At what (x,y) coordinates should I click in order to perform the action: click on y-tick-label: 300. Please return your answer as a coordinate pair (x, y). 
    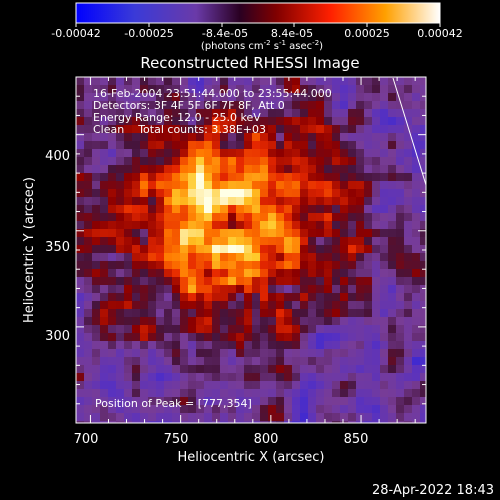
    Looking at the image, I should click on (57, 336).